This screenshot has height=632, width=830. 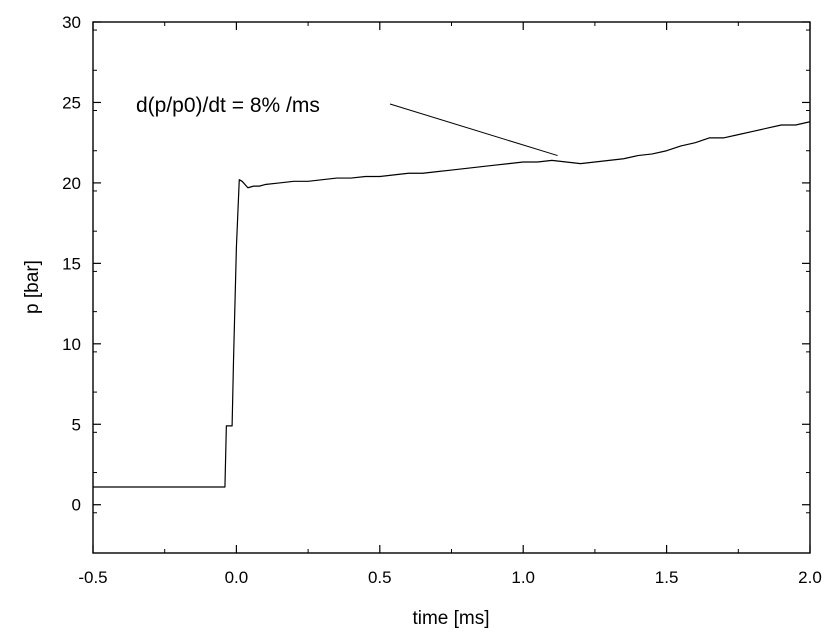 I want to click on x-tick-label: 1.5, so click(x=667, y=577).